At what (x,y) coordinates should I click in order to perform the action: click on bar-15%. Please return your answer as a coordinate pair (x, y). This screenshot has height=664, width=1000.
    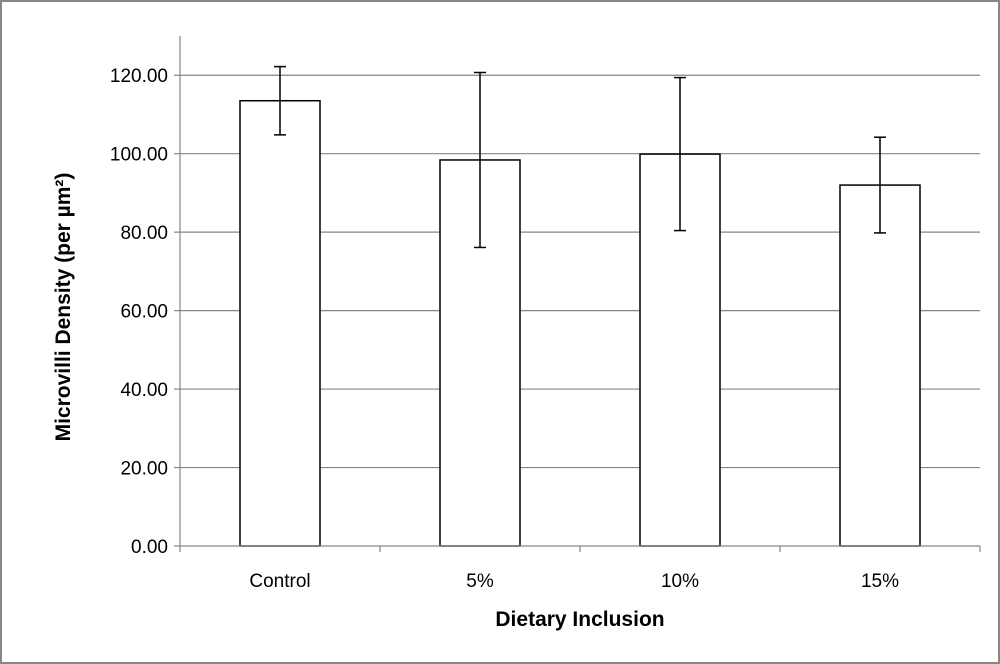
    Looking at the image, I should click on (880, 365).